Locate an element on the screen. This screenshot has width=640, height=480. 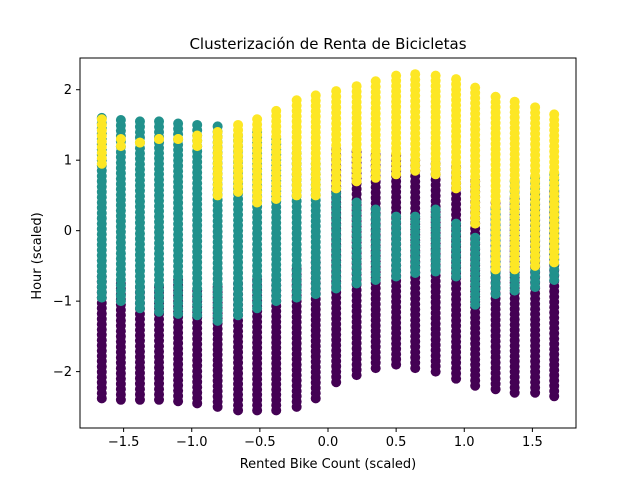
y-tick-label: −2 is located at coordinates (62, 372).